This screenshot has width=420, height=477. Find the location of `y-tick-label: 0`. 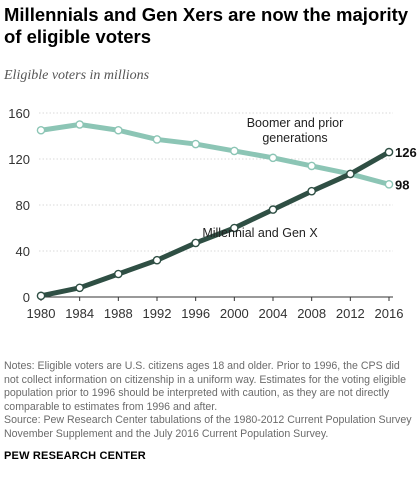

y-tick-label: 0 is located at coordinates (26, 297).